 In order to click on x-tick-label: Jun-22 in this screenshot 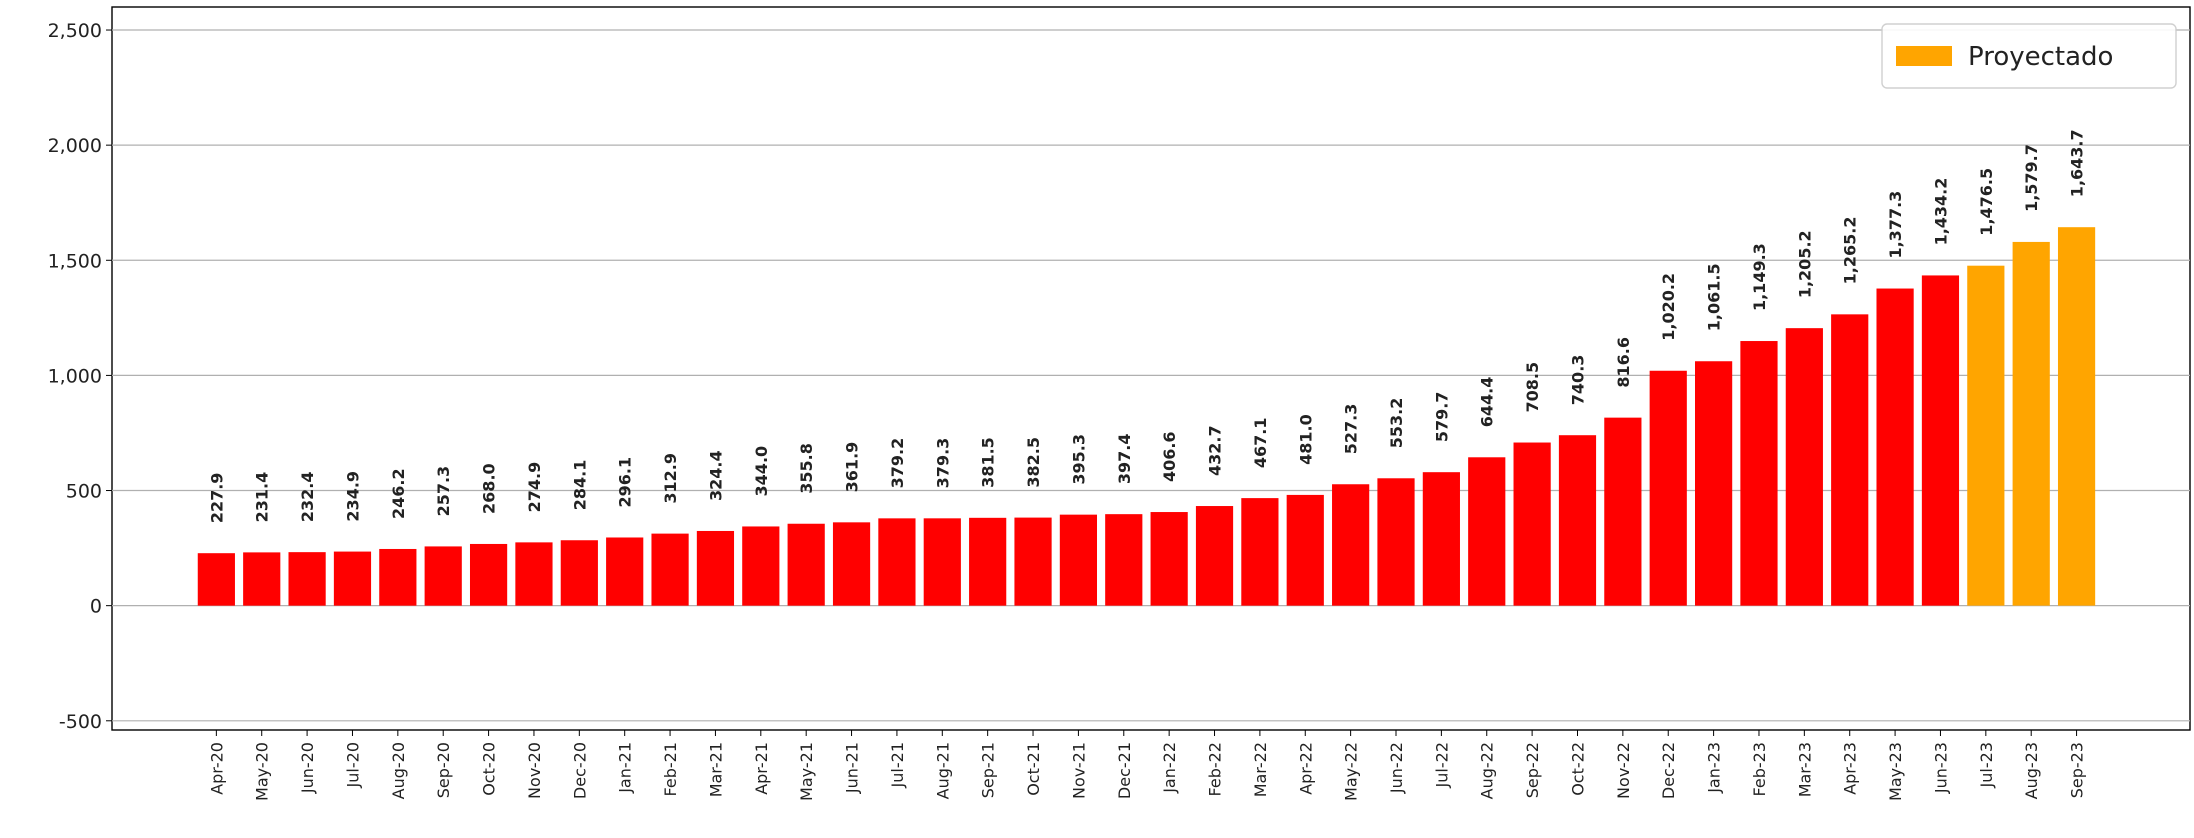, I will do `click(1396, 768)`.